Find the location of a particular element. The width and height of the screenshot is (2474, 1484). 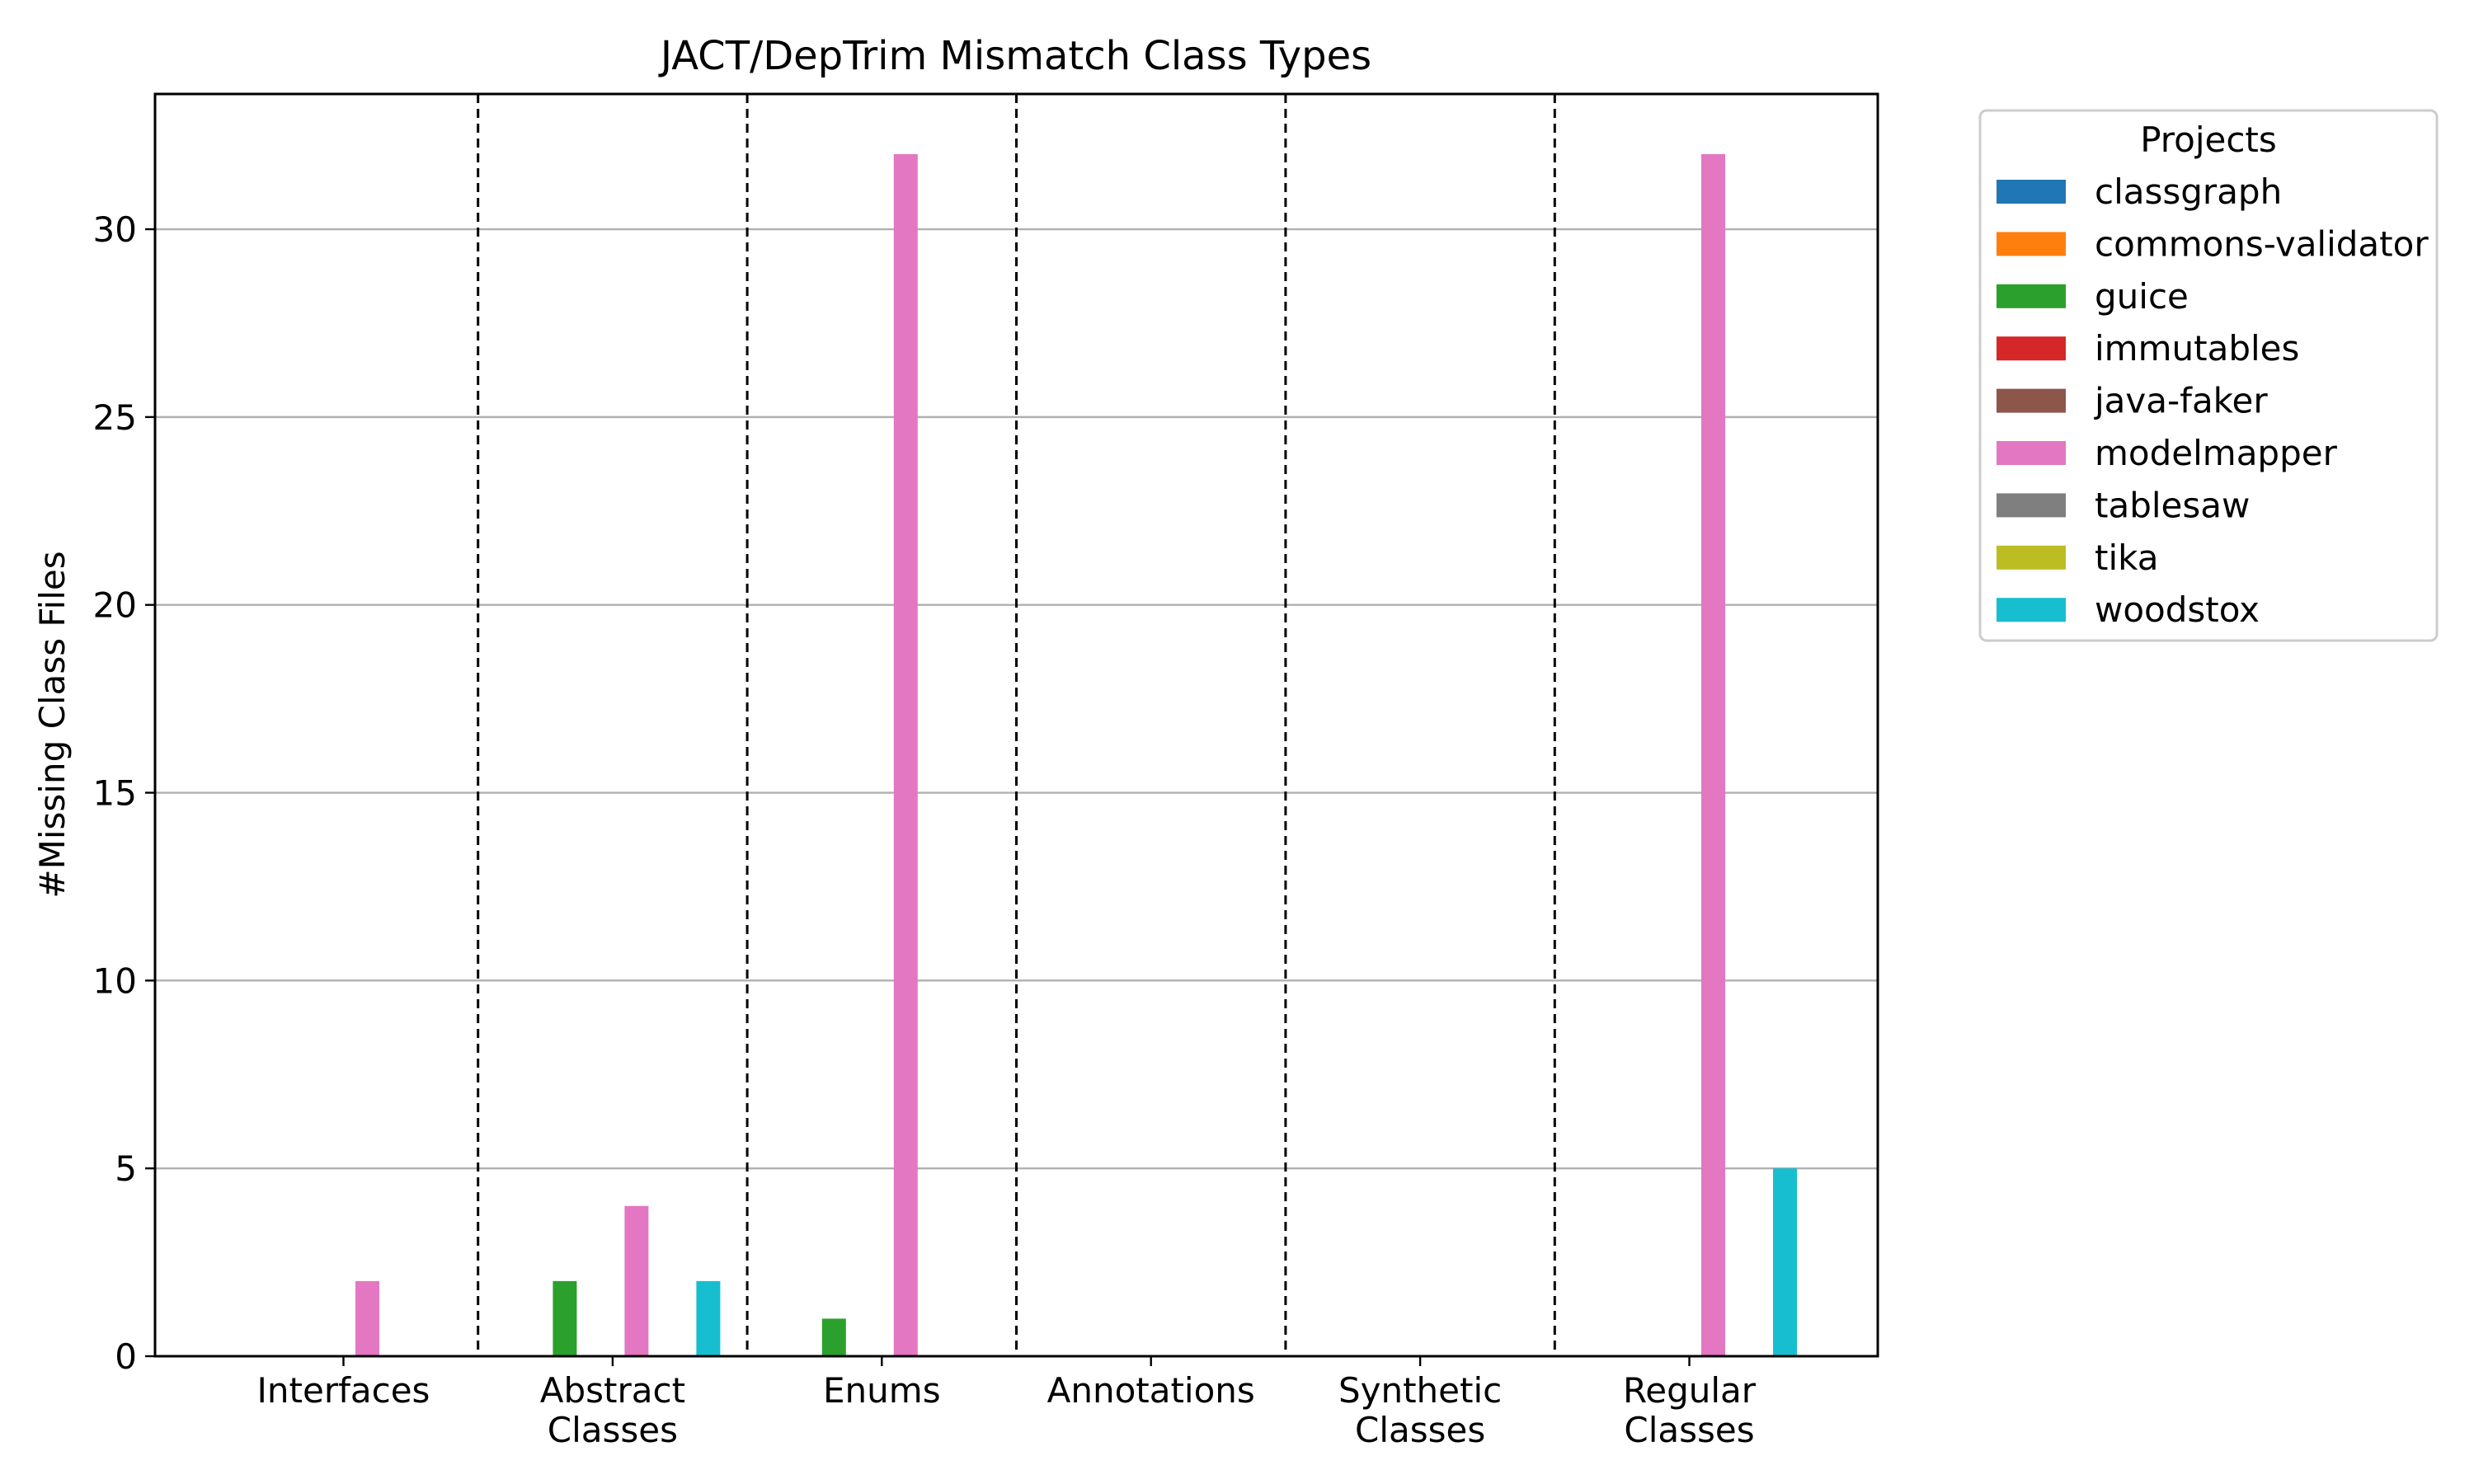

y-tick-label: 15 is located at coordinates (115, 793).